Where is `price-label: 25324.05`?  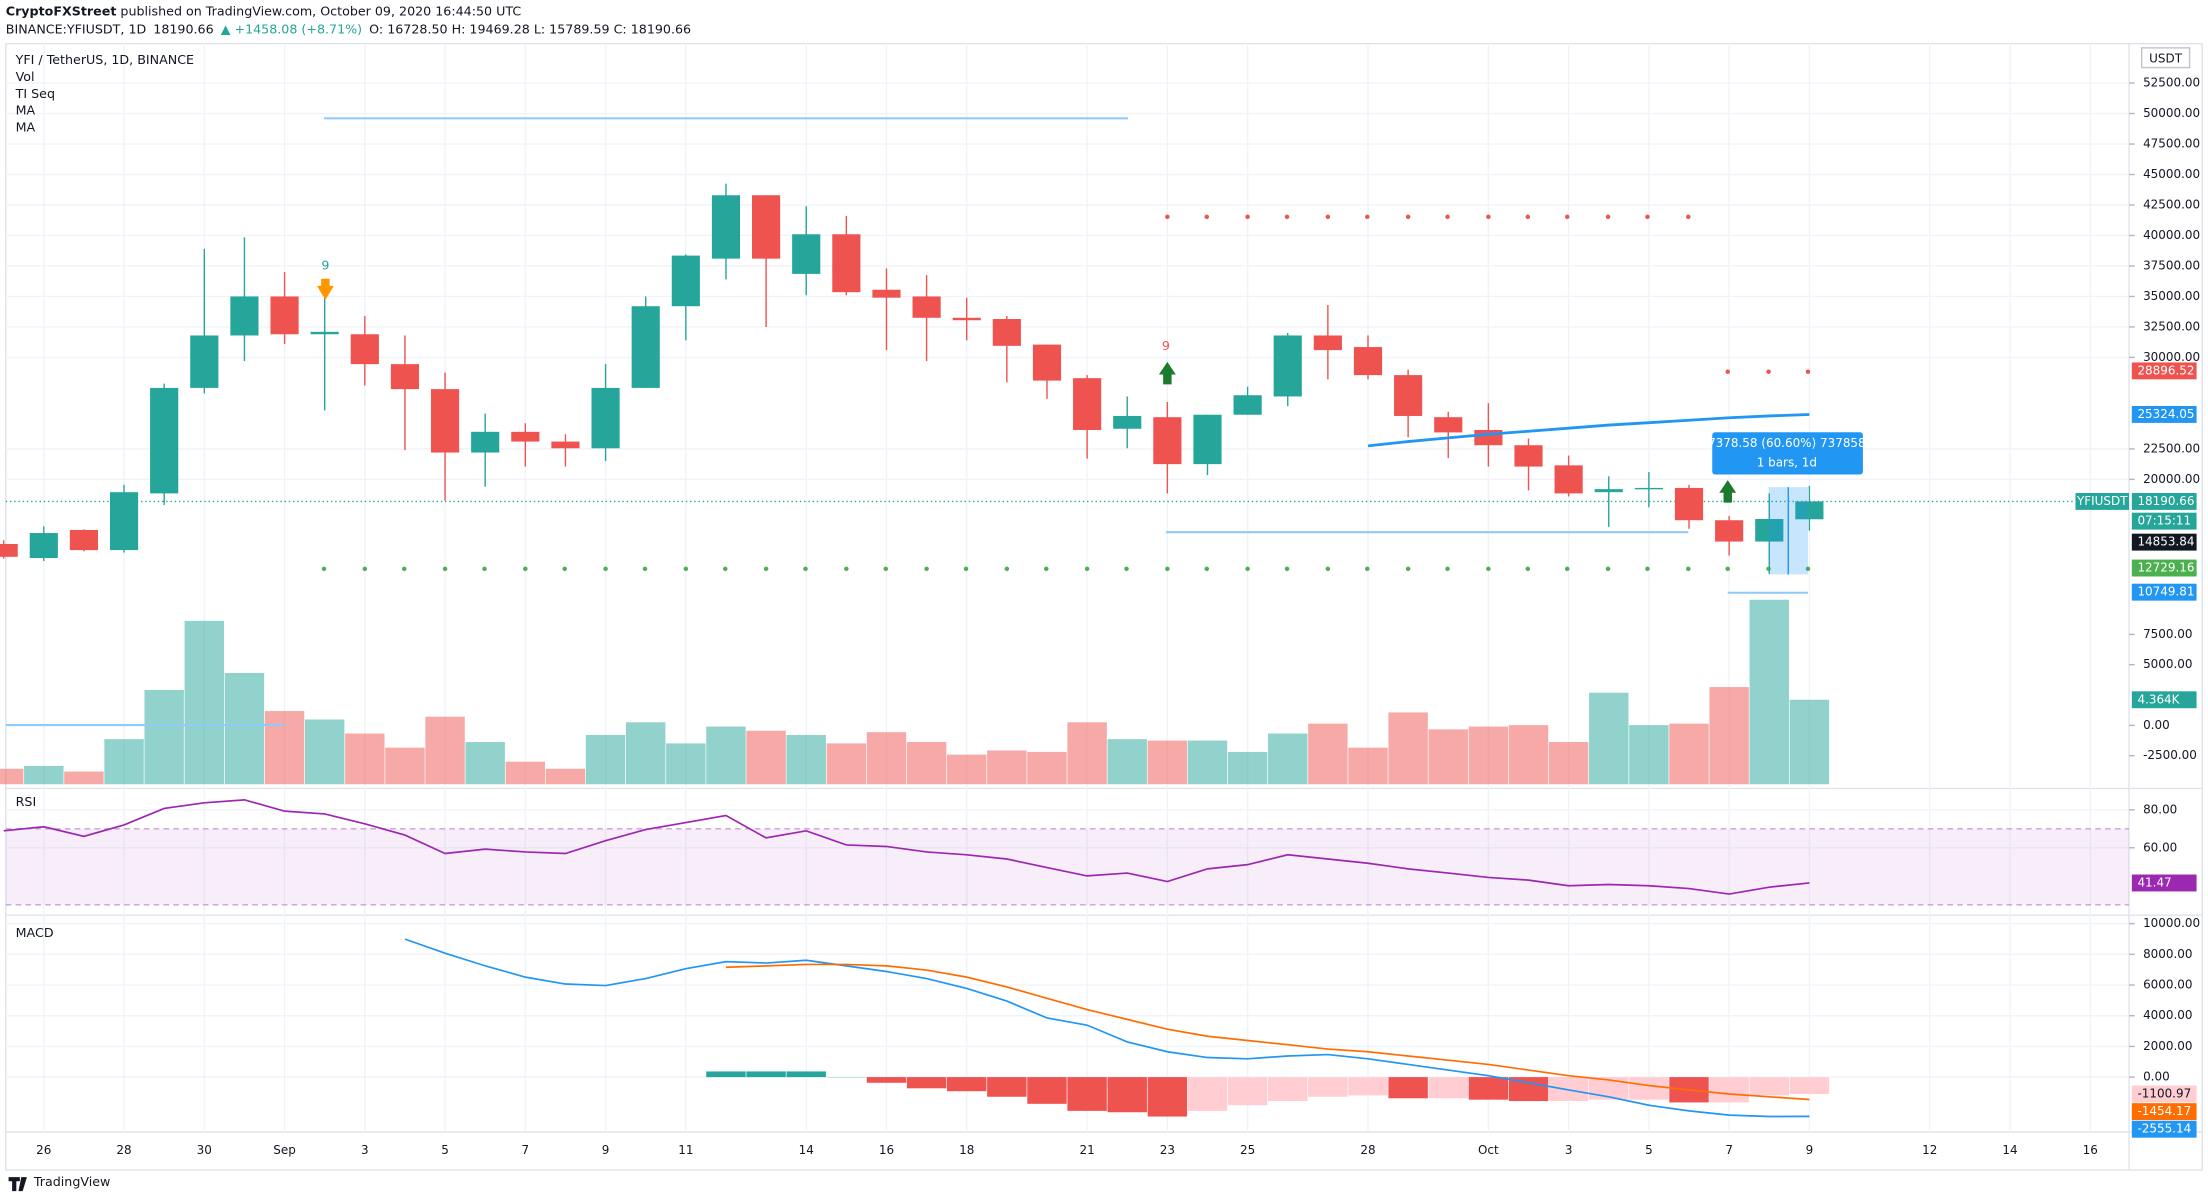
price-label: 25324.05 is located at coordinates (2165, 414).